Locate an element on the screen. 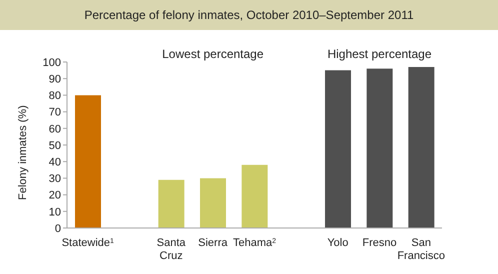 This screenshot has height=274, width=498. y-tick-label: 40 is located at coordinates (54, 162).